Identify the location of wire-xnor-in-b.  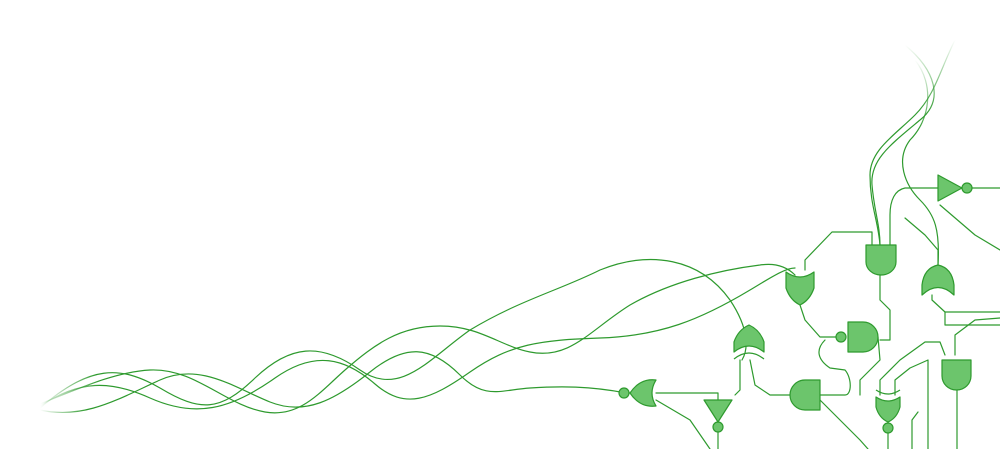
(911, 404).